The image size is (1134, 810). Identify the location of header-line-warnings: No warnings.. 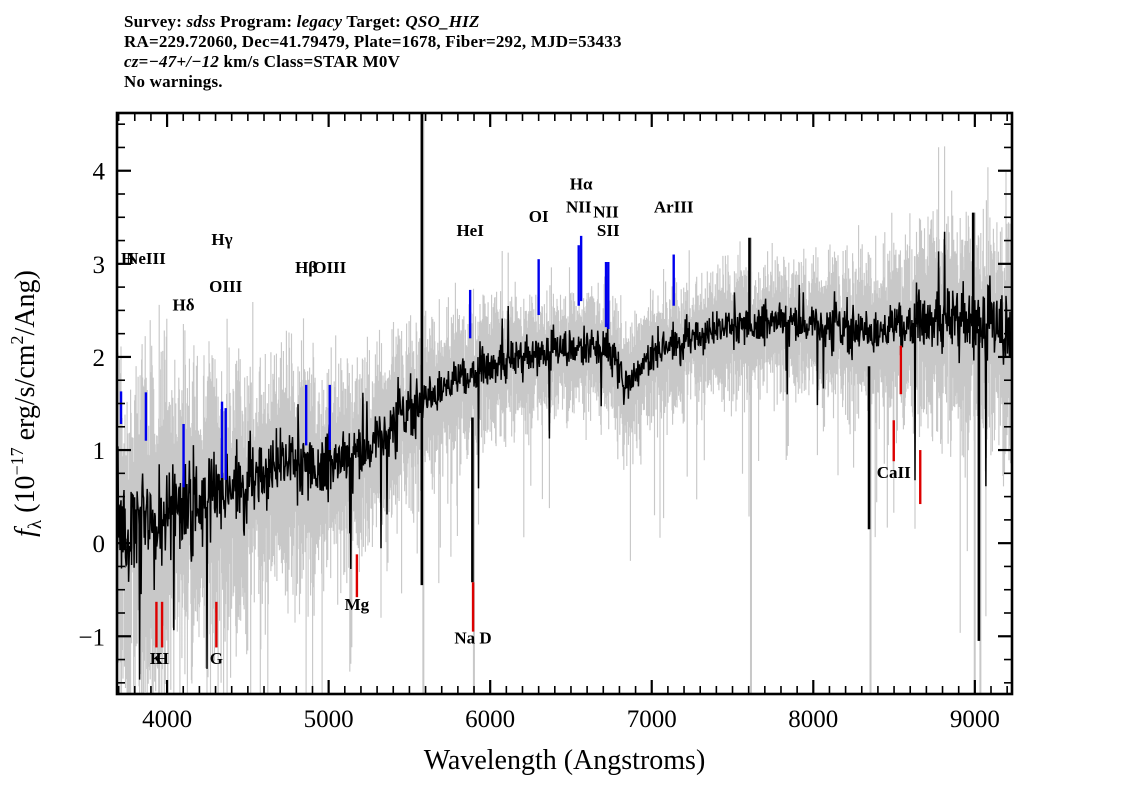
(173, 81).